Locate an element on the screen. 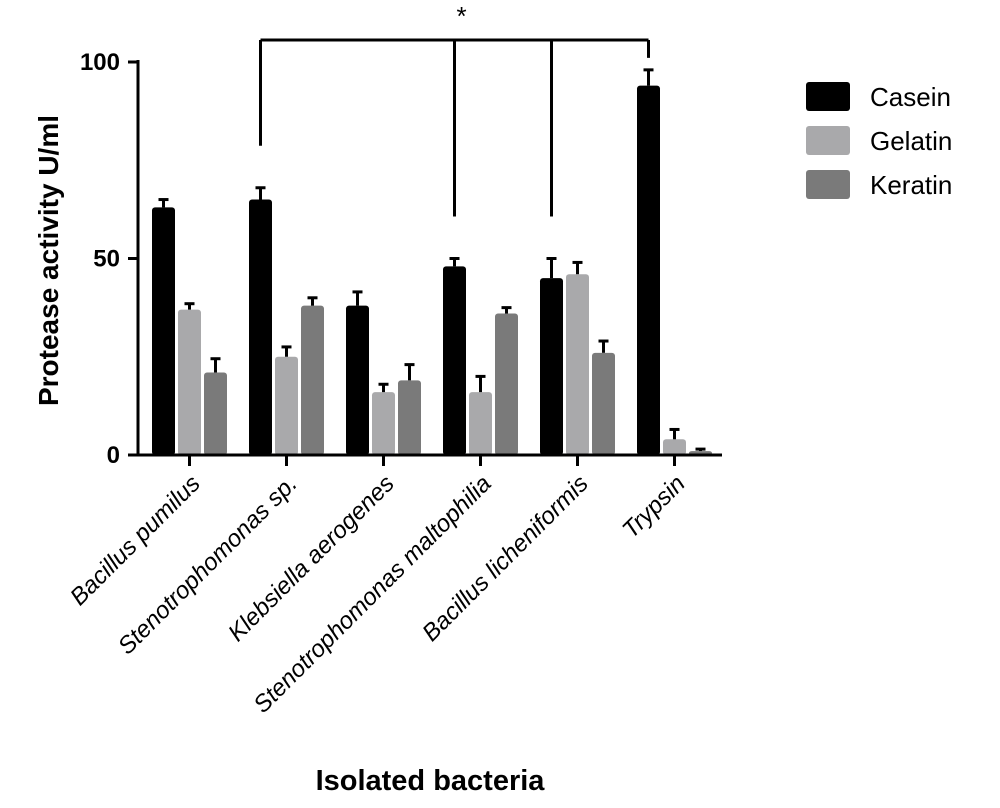 The image size is (1000, 808). legend-swatch-casein is located at coordinates (828, 96).